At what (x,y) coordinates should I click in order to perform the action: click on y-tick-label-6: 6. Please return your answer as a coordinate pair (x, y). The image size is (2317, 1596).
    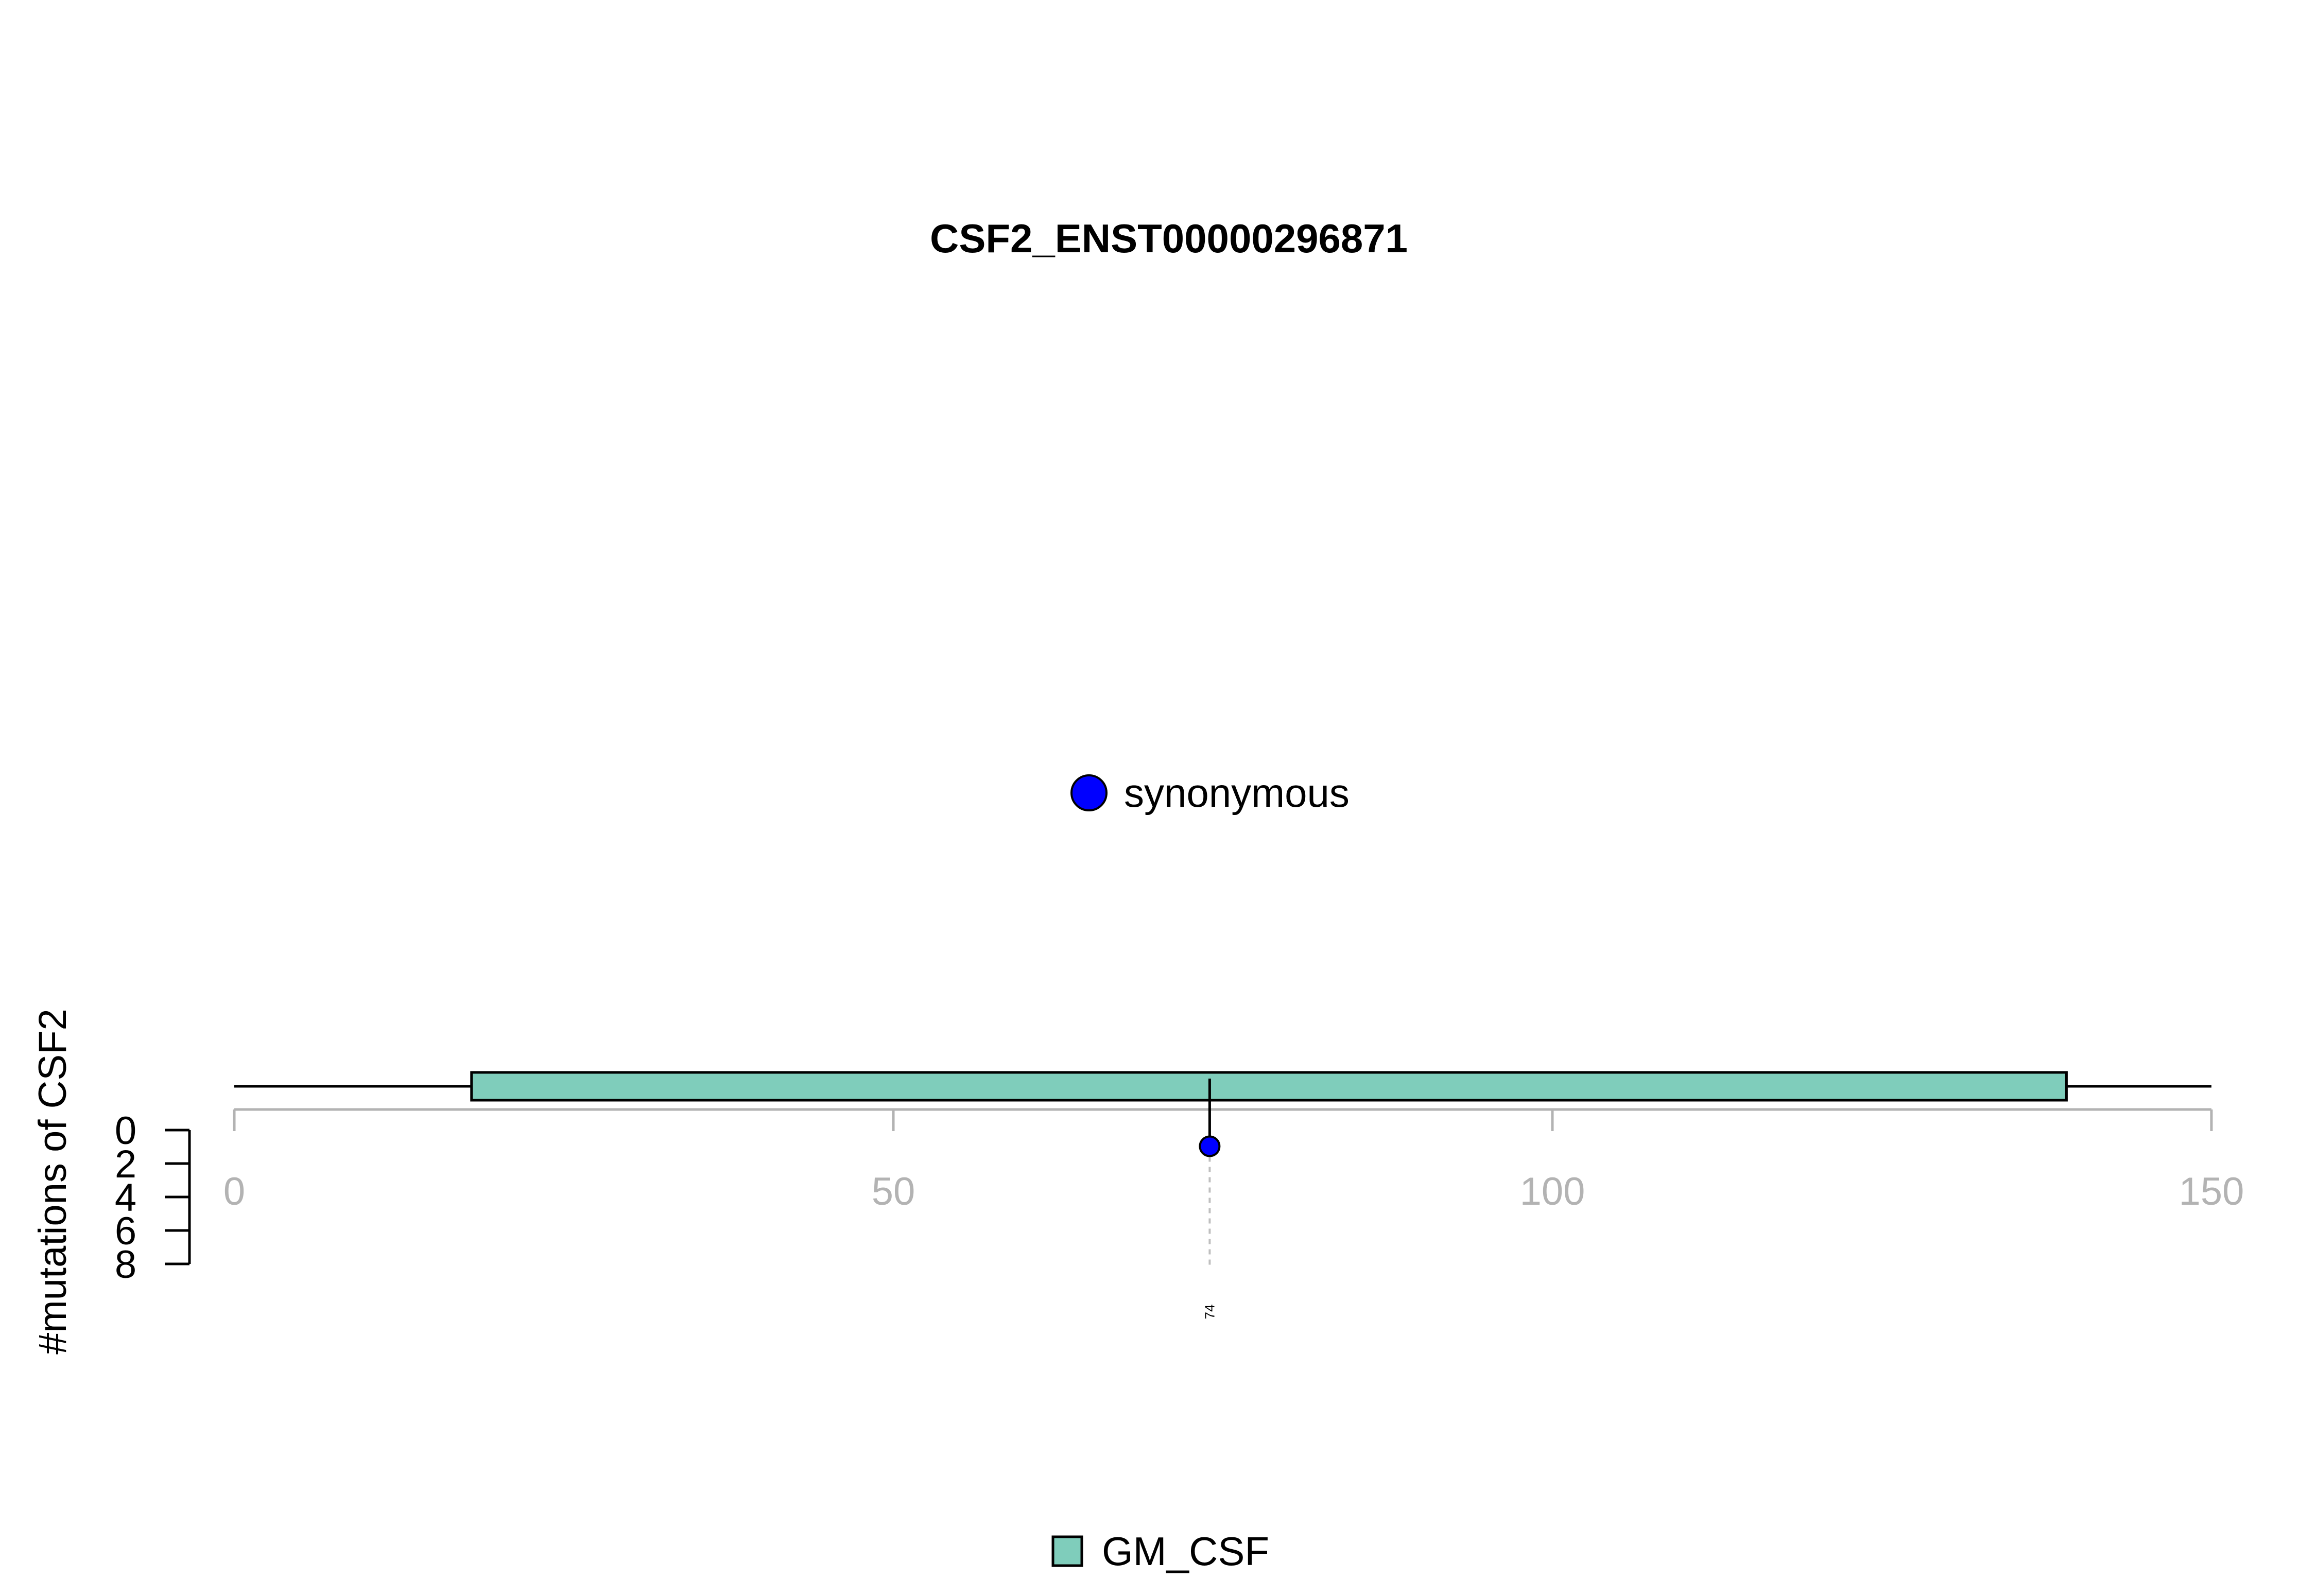
    Looking at the image, I should click on (125, 1231).